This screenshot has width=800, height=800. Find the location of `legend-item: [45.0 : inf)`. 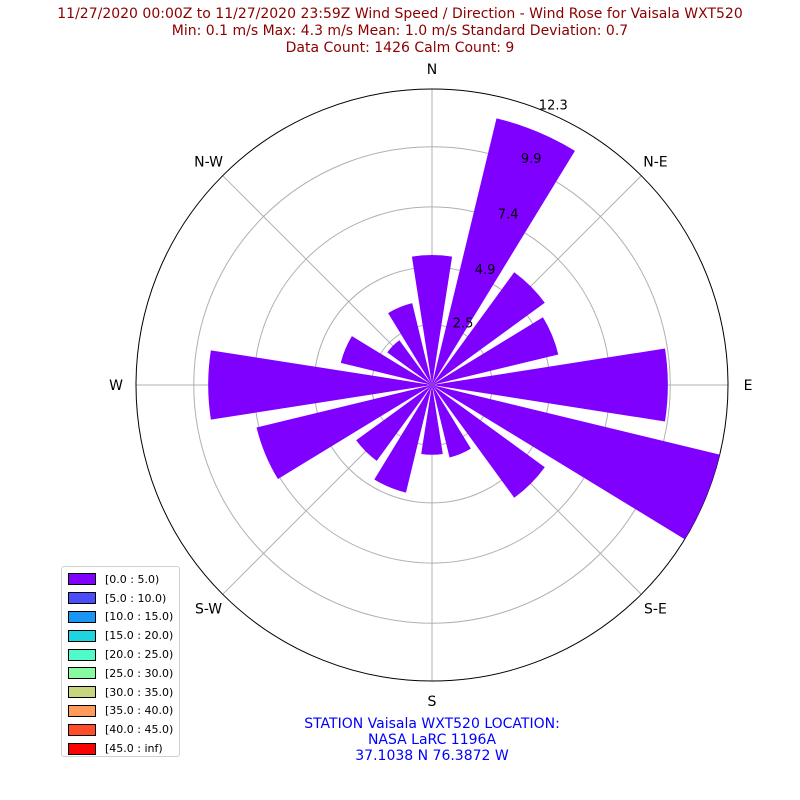

legend-item: [45.0 : inf) is located at coordinates (120, 748).